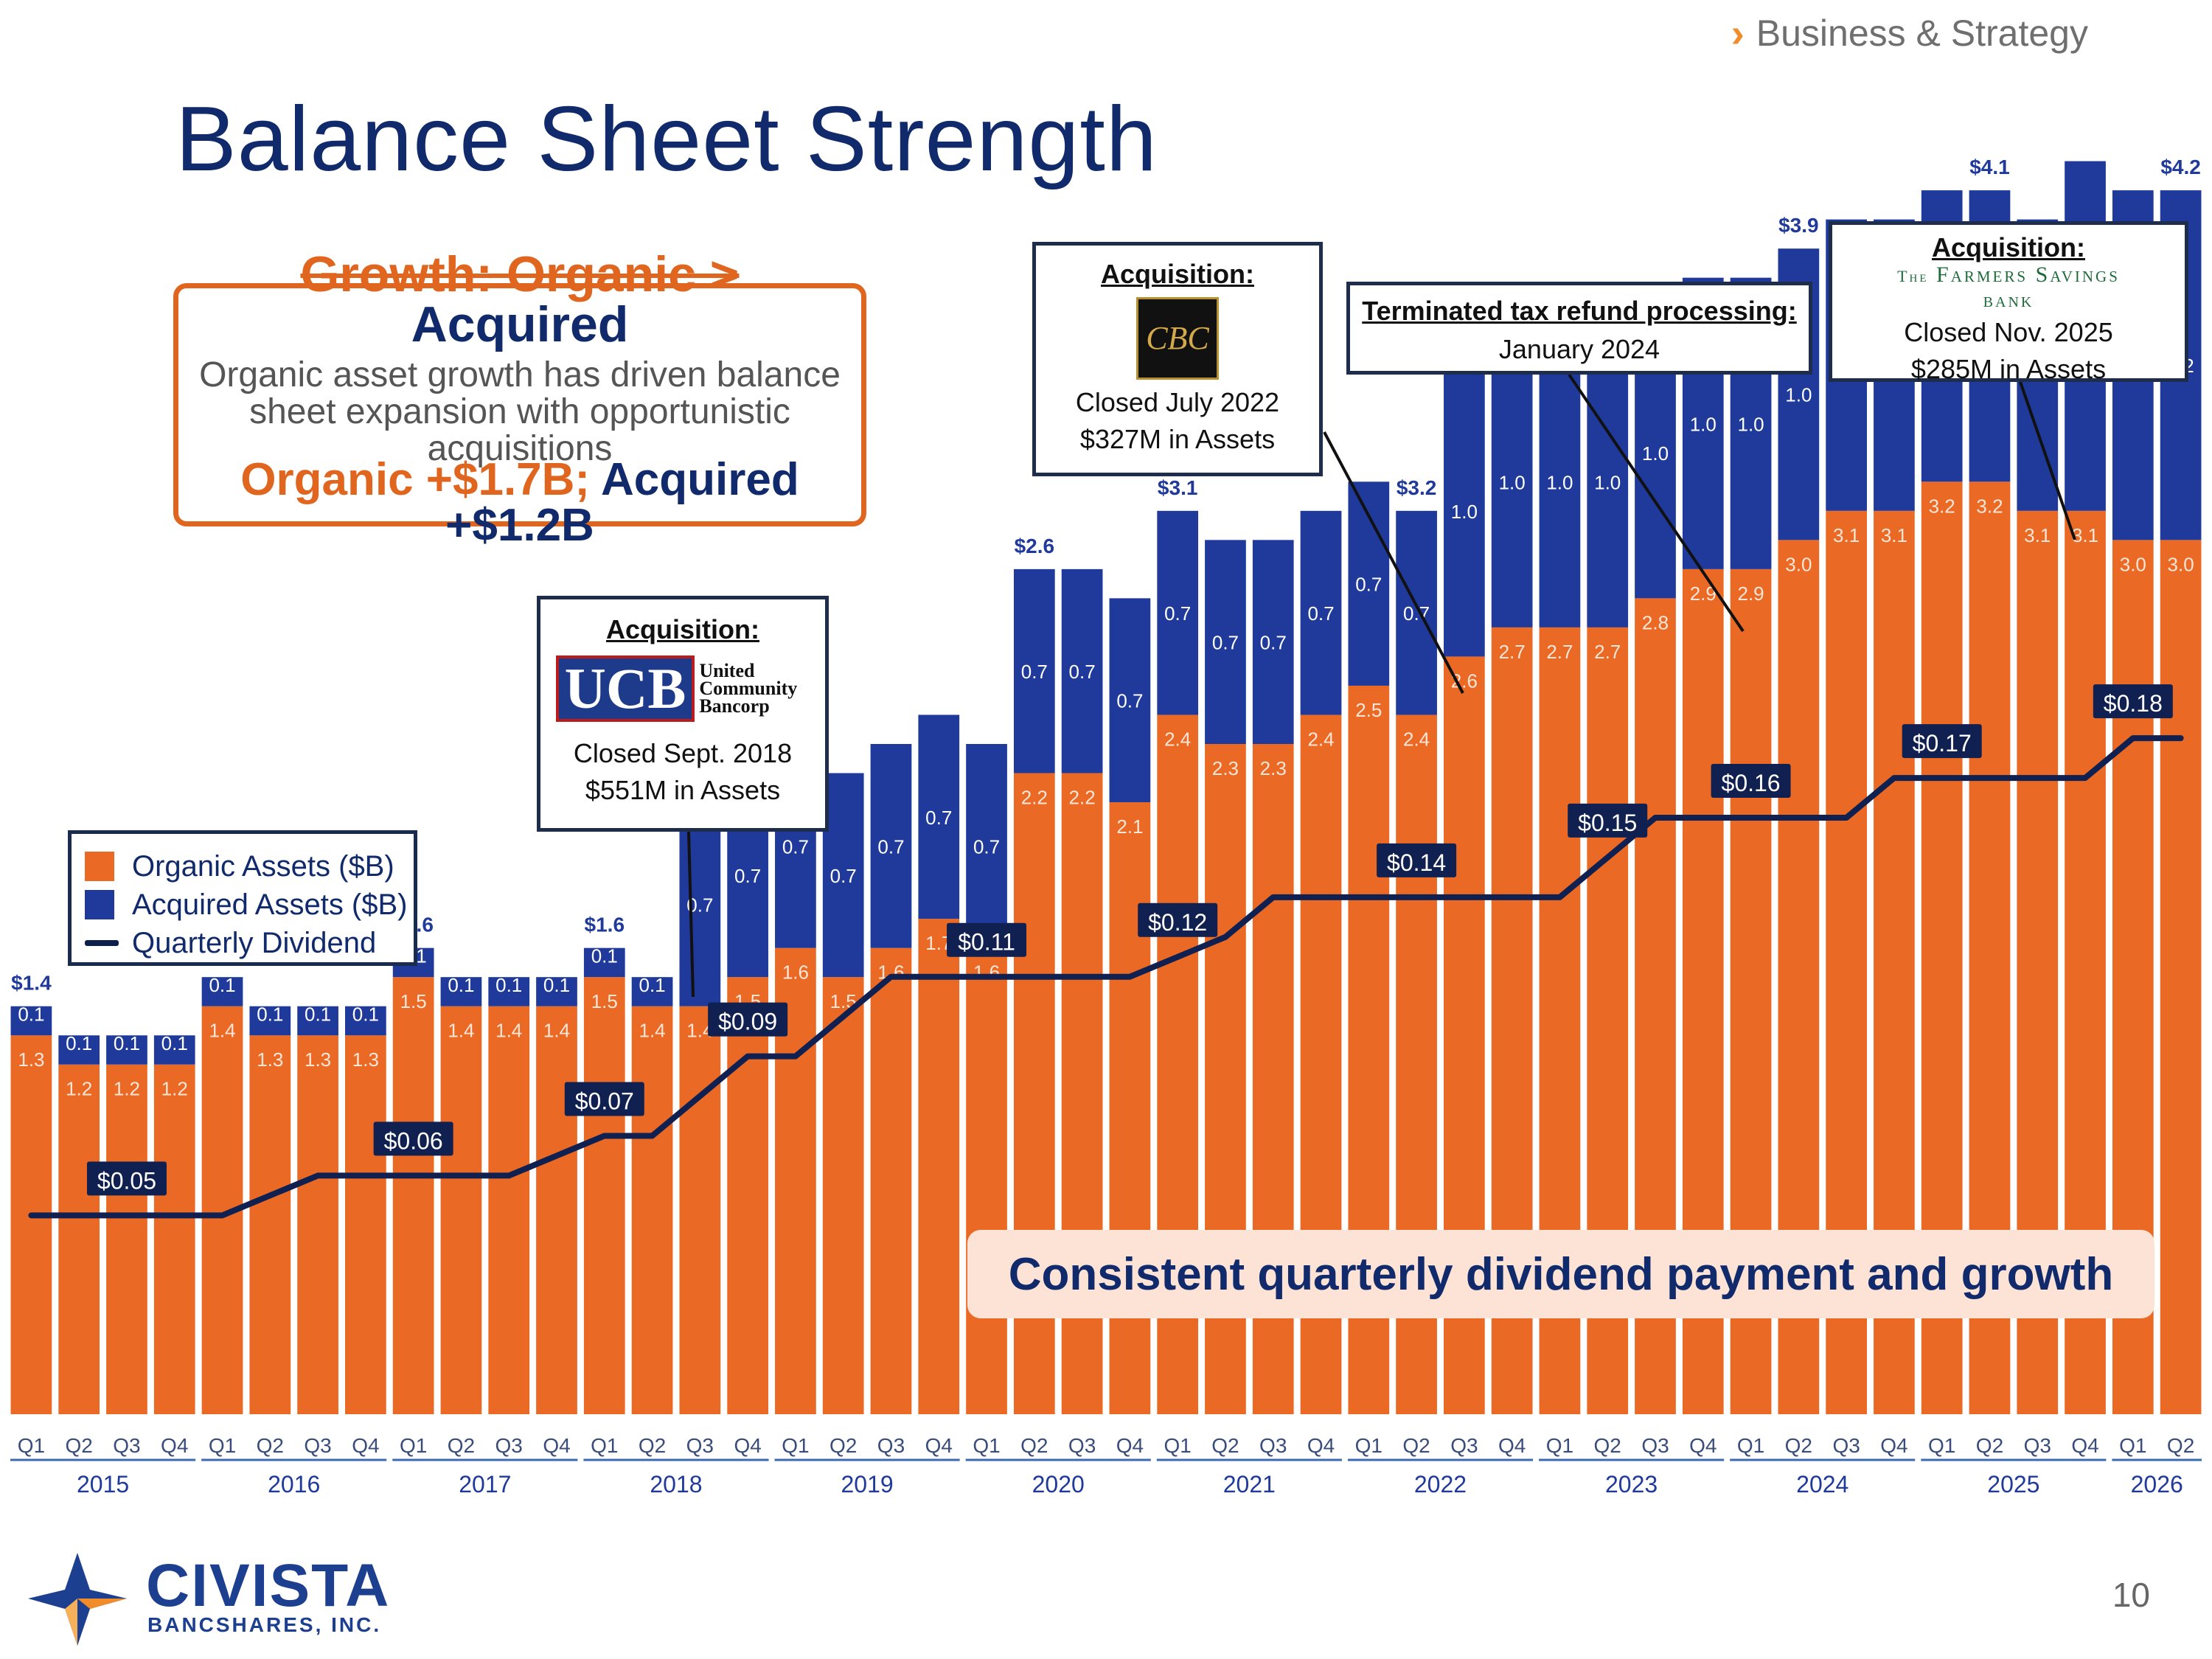 The width and height of the screenshot is (2212, 1659). What do you see at coordinates (1177, 439) in the screenshot?
I see `callout-line-2: $327M in Assets` at bounding box center [1177, 439].